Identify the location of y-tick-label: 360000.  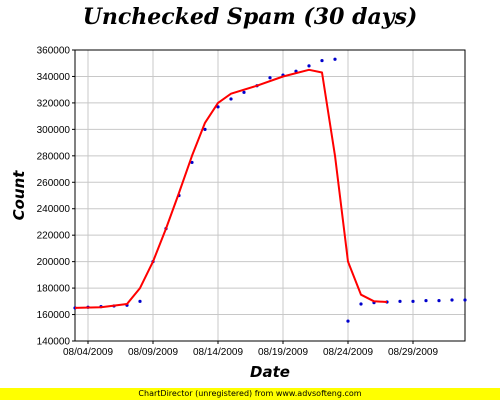
(54, 51).